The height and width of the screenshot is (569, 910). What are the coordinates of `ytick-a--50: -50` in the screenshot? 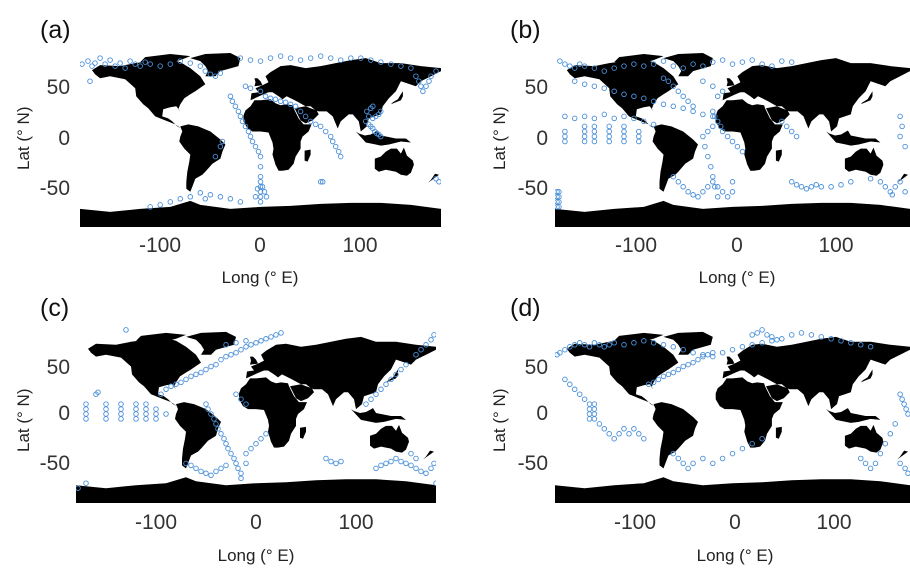 It's located at (54, 188).